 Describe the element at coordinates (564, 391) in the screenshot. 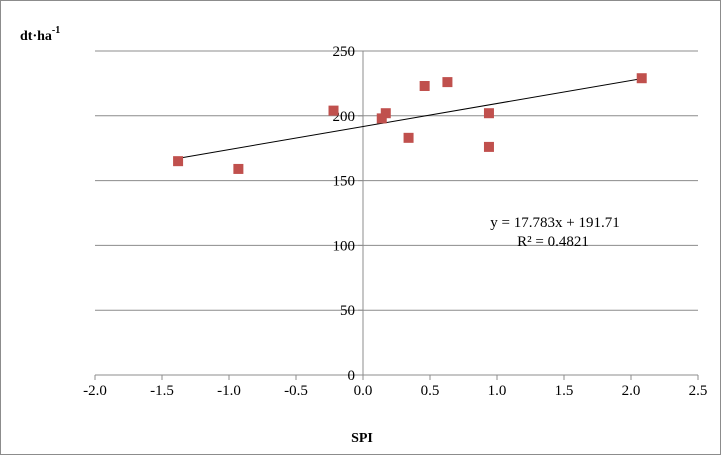

I see `x-tick-label: 1.5` at that location.